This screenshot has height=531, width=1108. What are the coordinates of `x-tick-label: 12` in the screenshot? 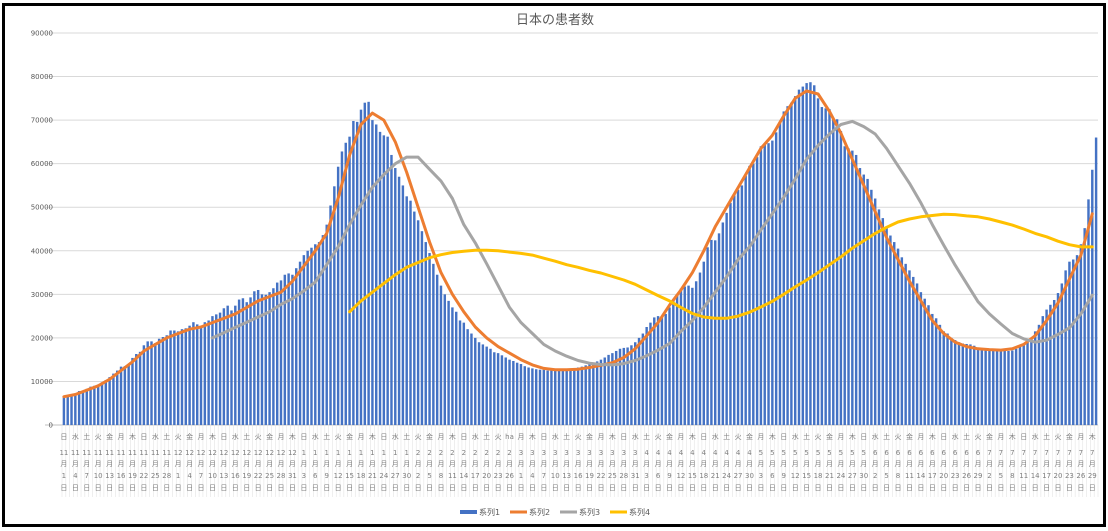 It's located at (338, 476).